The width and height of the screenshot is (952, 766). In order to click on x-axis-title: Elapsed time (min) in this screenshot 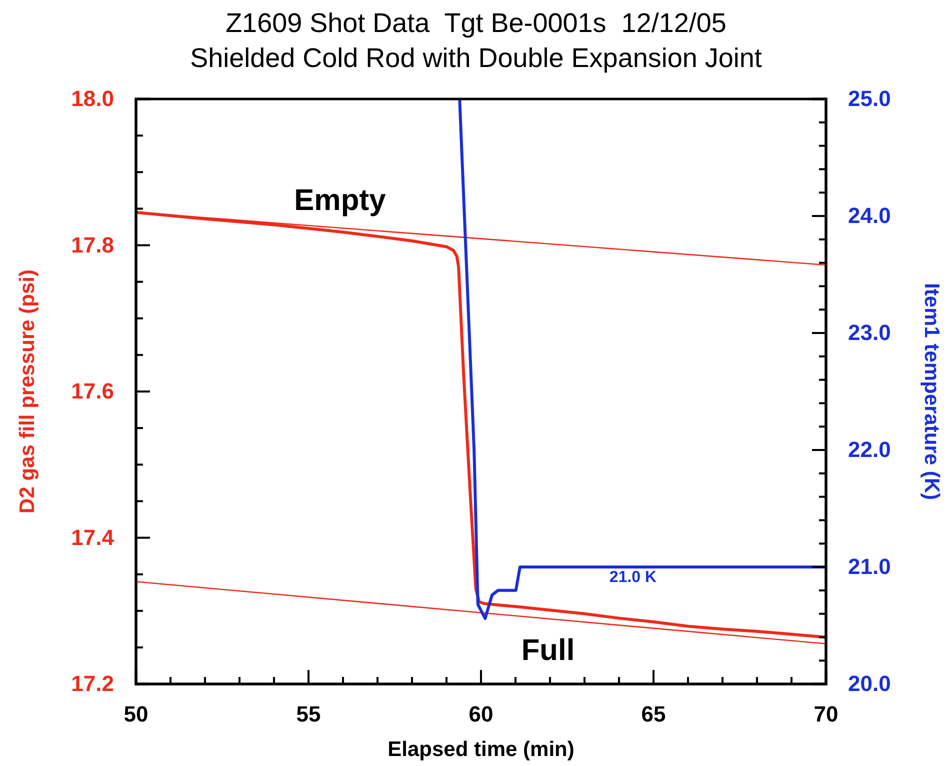, I will do `click(481, 749)`.